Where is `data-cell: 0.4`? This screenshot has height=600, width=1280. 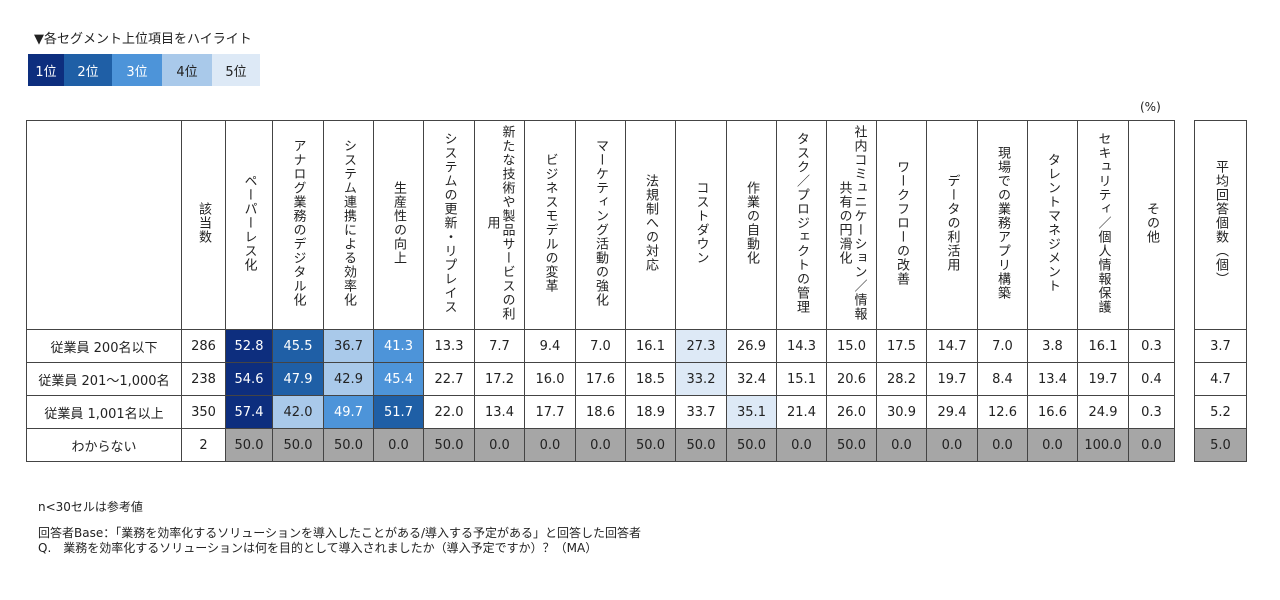 data-cell: 0.4 is located at coordinates (1151, 379).